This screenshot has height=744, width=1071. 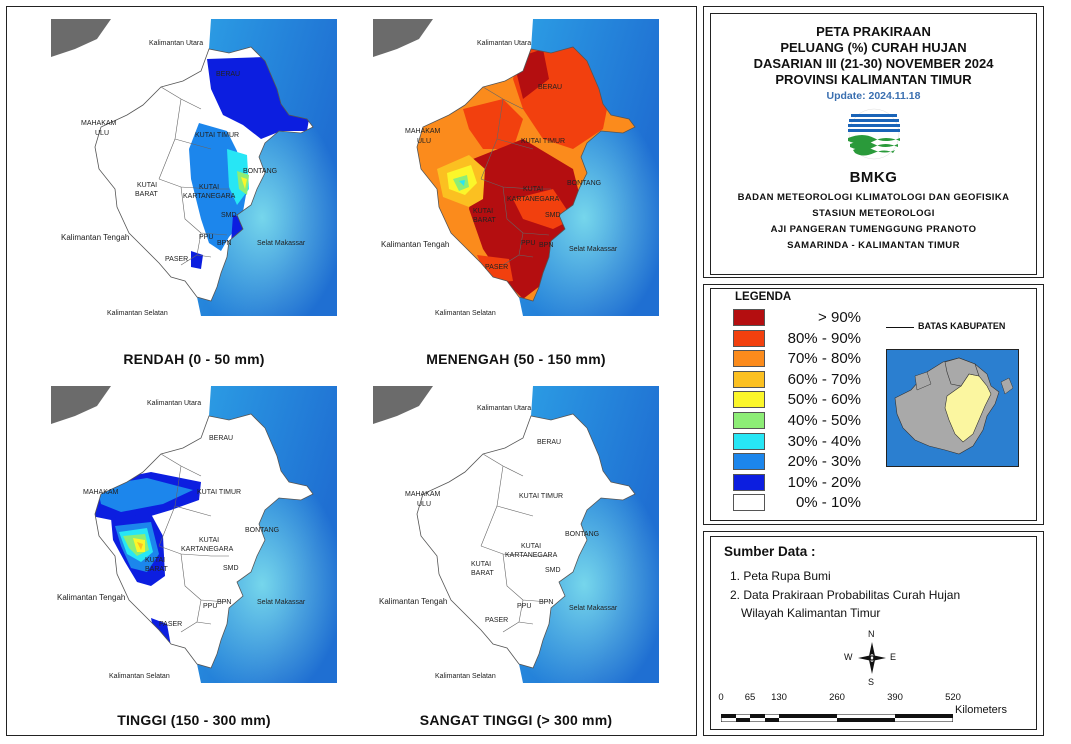 What do you see at coordinates (848, 657) in the screenshot?
I see `compass-w: W` at bounding box center [848, 657].